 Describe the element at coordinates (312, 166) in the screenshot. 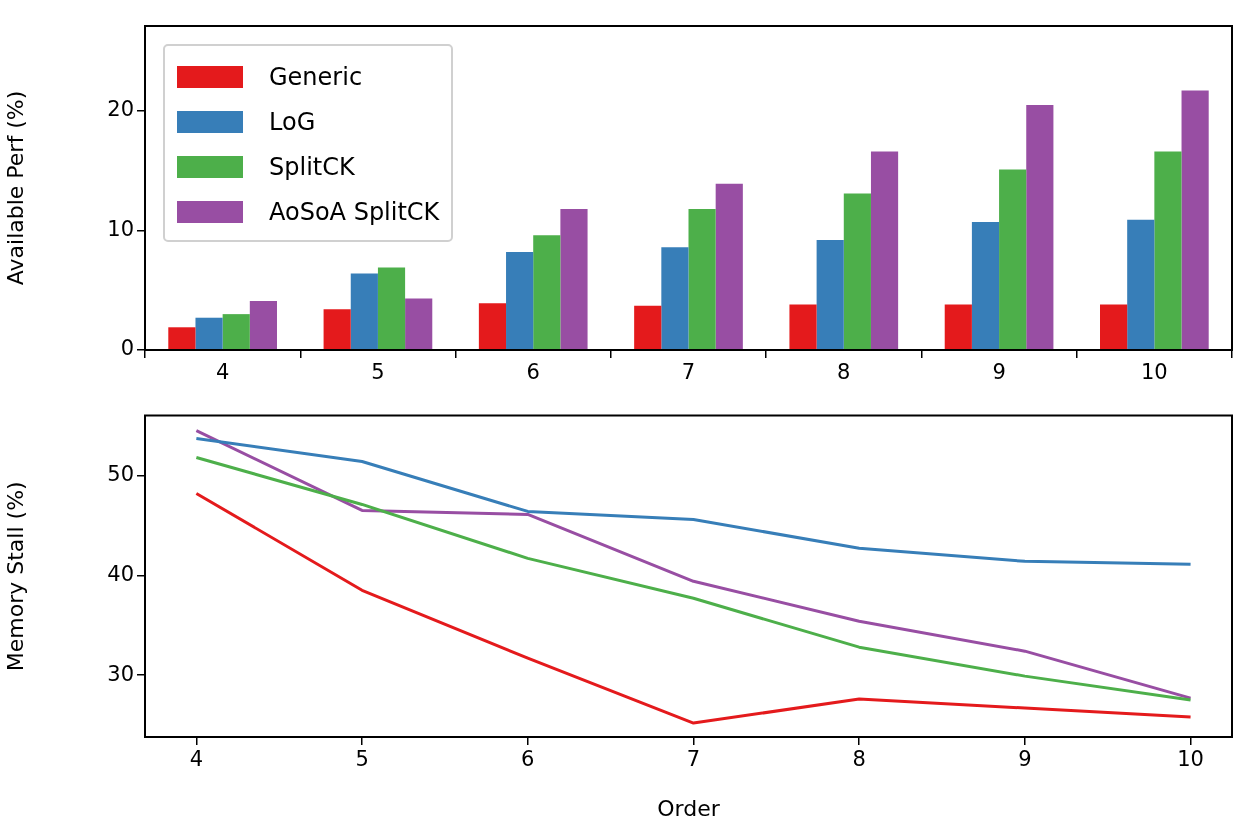

I see `legend-label: SplitCK` at that location.